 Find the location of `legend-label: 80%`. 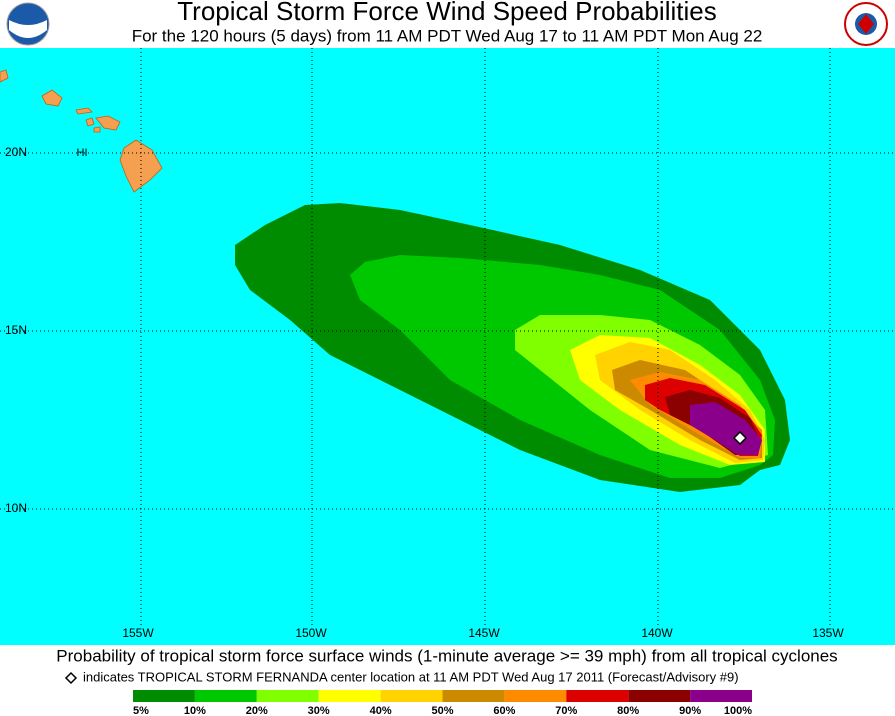

legend-label: 80% is located at coordinates (628, 710).